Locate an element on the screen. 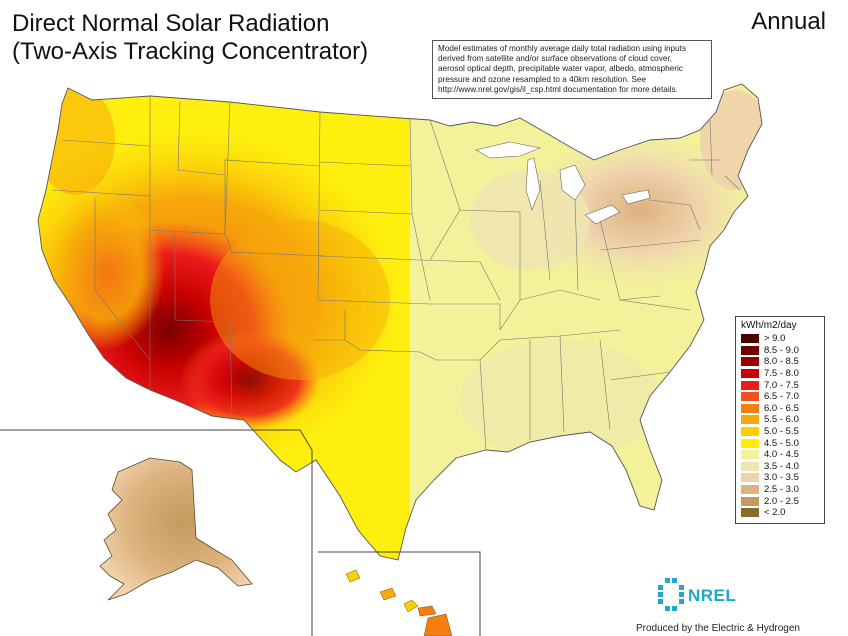 The height and width of the screenshot is (636, 848). map-title: Direct Normal Solar Radiation is located at coordinates (171, 23).